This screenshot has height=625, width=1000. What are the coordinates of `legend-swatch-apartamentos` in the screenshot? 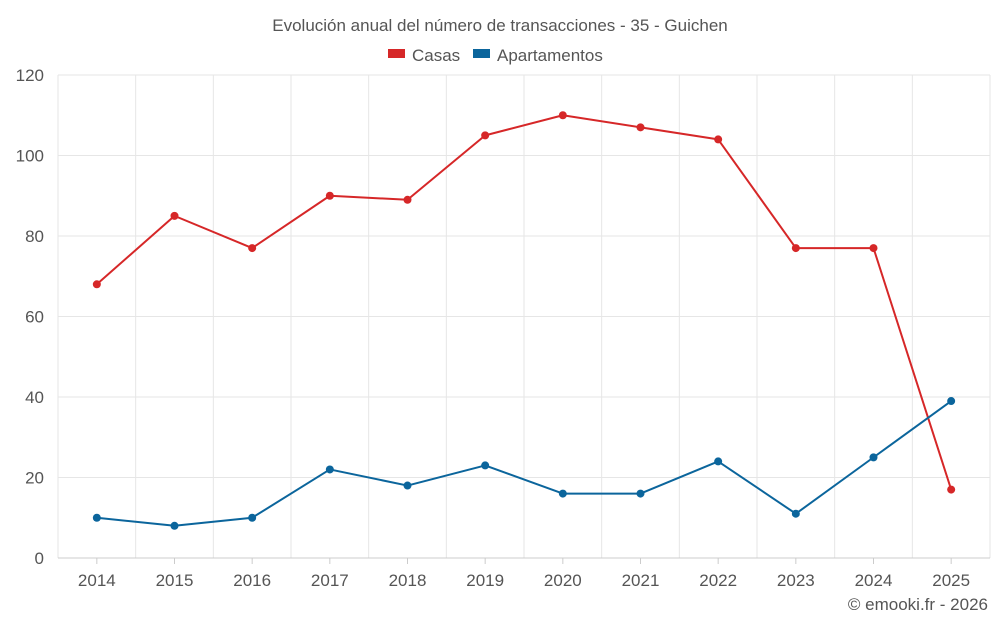 It's located at (481, 53).